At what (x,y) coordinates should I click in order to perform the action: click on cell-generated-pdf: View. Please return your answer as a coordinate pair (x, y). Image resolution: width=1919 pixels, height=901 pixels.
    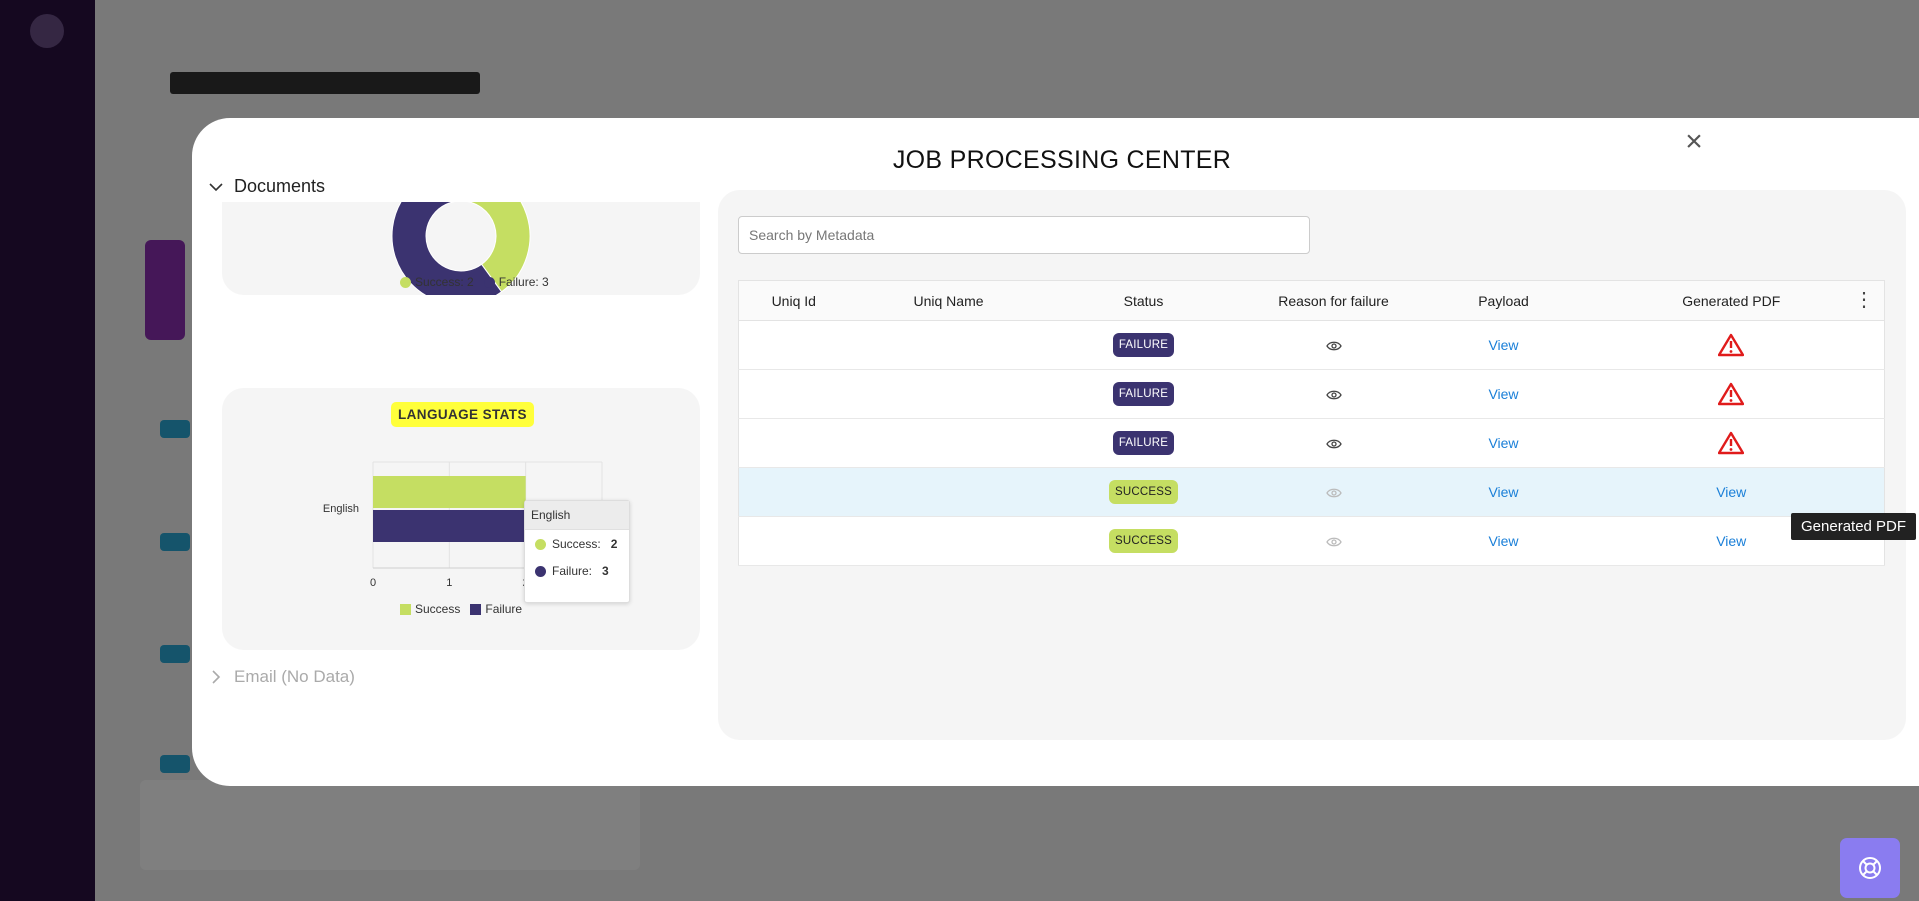
    Looking at the image, I should click on (1731, 492).